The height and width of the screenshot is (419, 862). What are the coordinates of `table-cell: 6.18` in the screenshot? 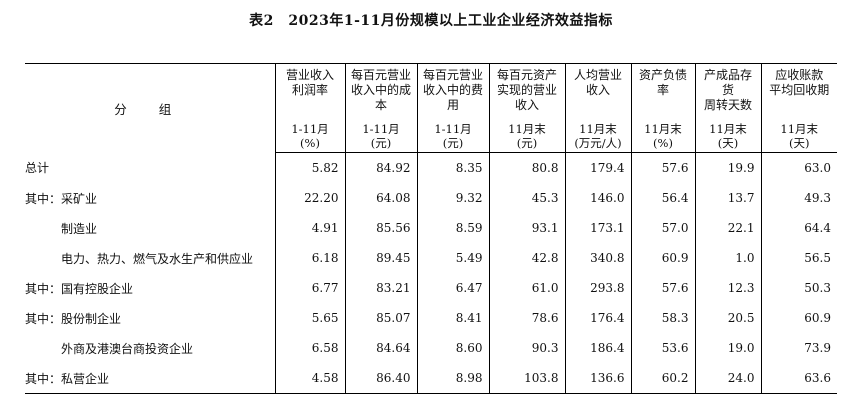 It's located at (309, 258).